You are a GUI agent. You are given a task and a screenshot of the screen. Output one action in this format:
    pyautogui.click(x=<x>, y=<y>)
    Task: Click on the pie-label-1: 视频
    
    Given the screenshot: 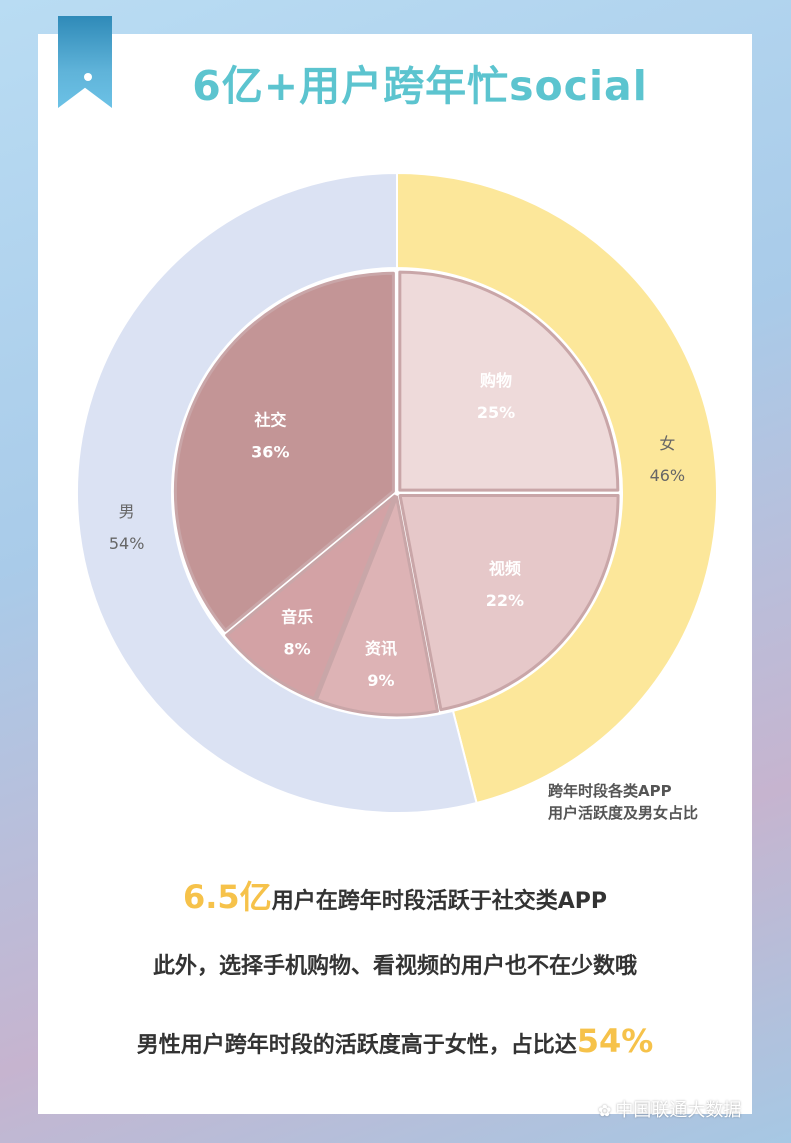 What is the action you would take?
    pyautogui.click(x=505, y=568)
    